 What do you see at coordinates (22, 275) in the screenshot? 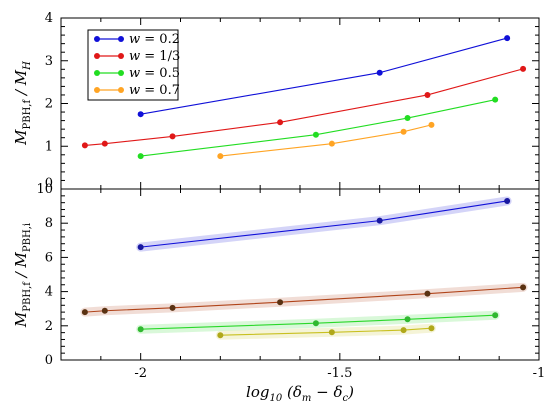
I see `bottom-y-axis-label: MPBH,f / MPBH,i` at bounding box center [22, 275].